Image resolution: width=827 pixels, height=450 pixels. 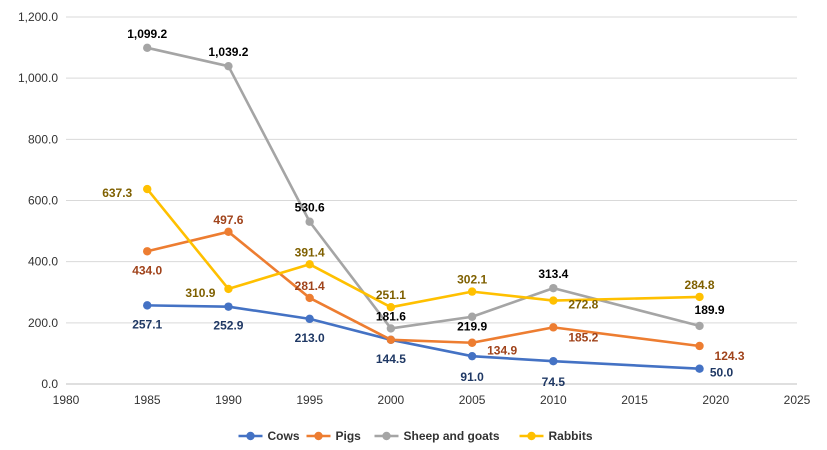 What do you see at coordinates (147, 270) in the screenshot?
I see `data-label-pigs: 434.0` at bounding box center [147, 270].